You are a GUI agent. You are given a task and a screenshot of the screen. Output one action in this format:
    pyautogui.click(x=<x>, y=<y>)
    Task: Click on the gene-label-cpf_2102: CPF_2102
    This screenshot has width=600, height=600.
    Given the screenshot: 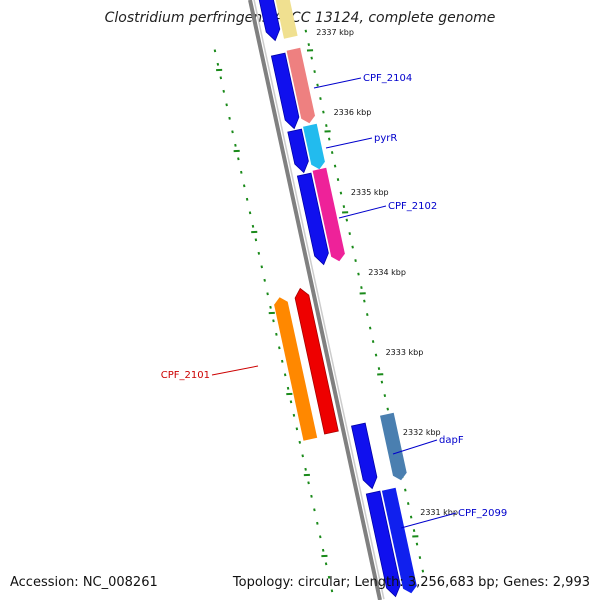 What is the action you would take?
    pyautogui.click(x=412, y=206)
    